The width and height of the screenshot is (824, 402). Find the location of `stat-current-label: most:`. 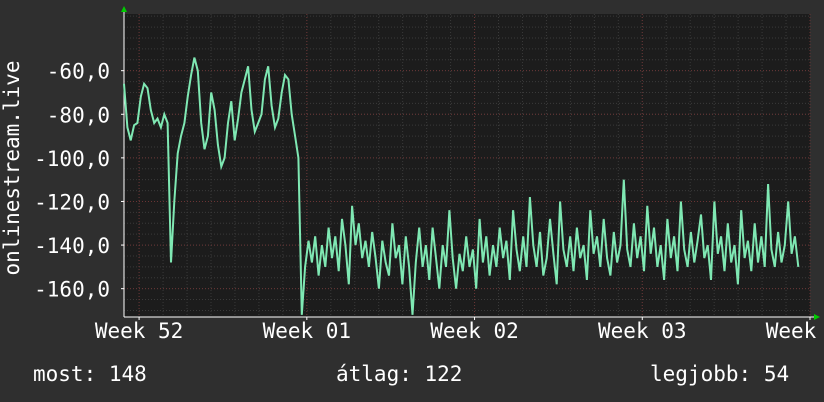

stat-current-label: most: is located at coordinates (65, 374).